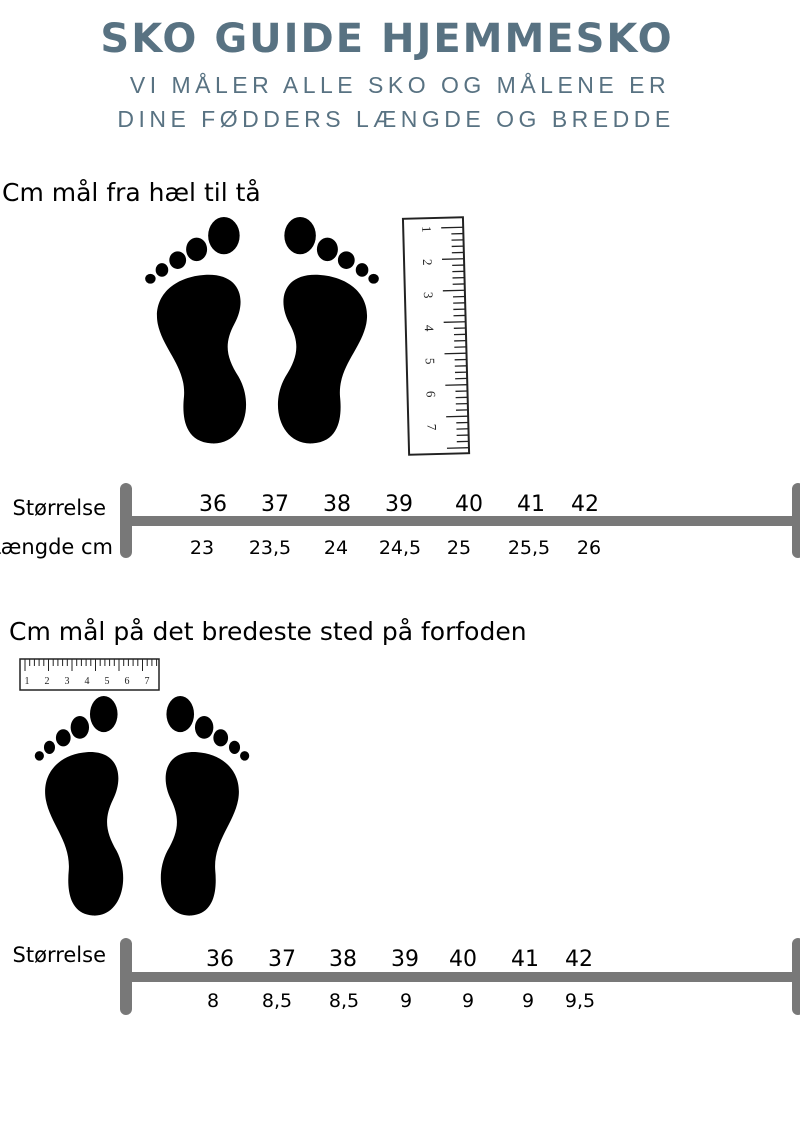  What do you see at coordinates (131, 192) in the screenshot?
I see `section-heading: Cm mål fra hæl til tå` at bounding box center [131, 192].